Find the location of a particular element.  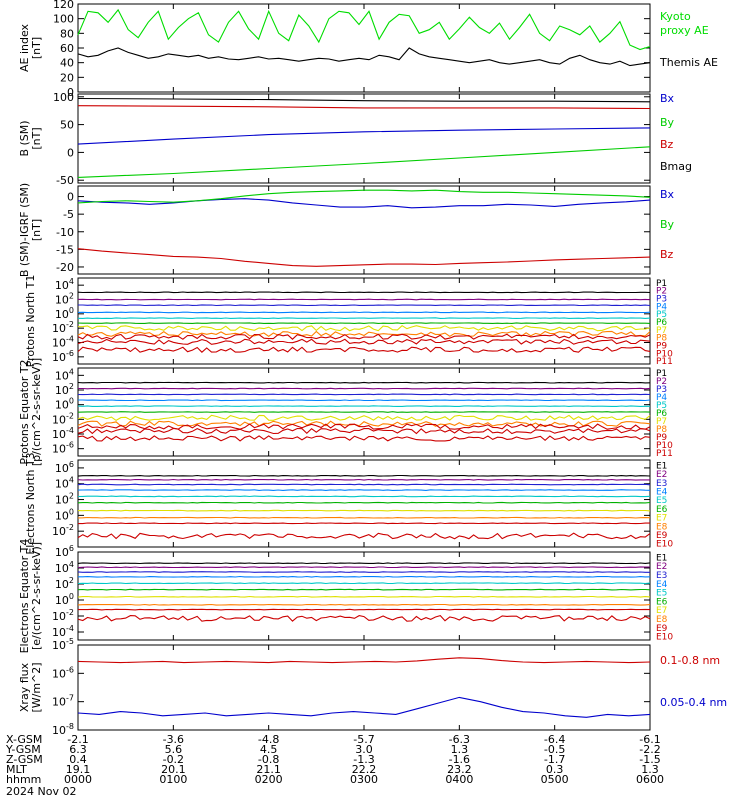

legend-label: E1 is located at coordinates (661, 466).